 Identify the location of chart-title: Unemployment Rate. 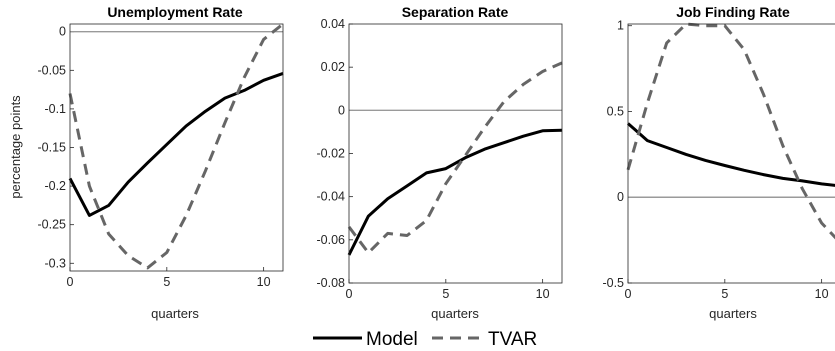
(175, 12).